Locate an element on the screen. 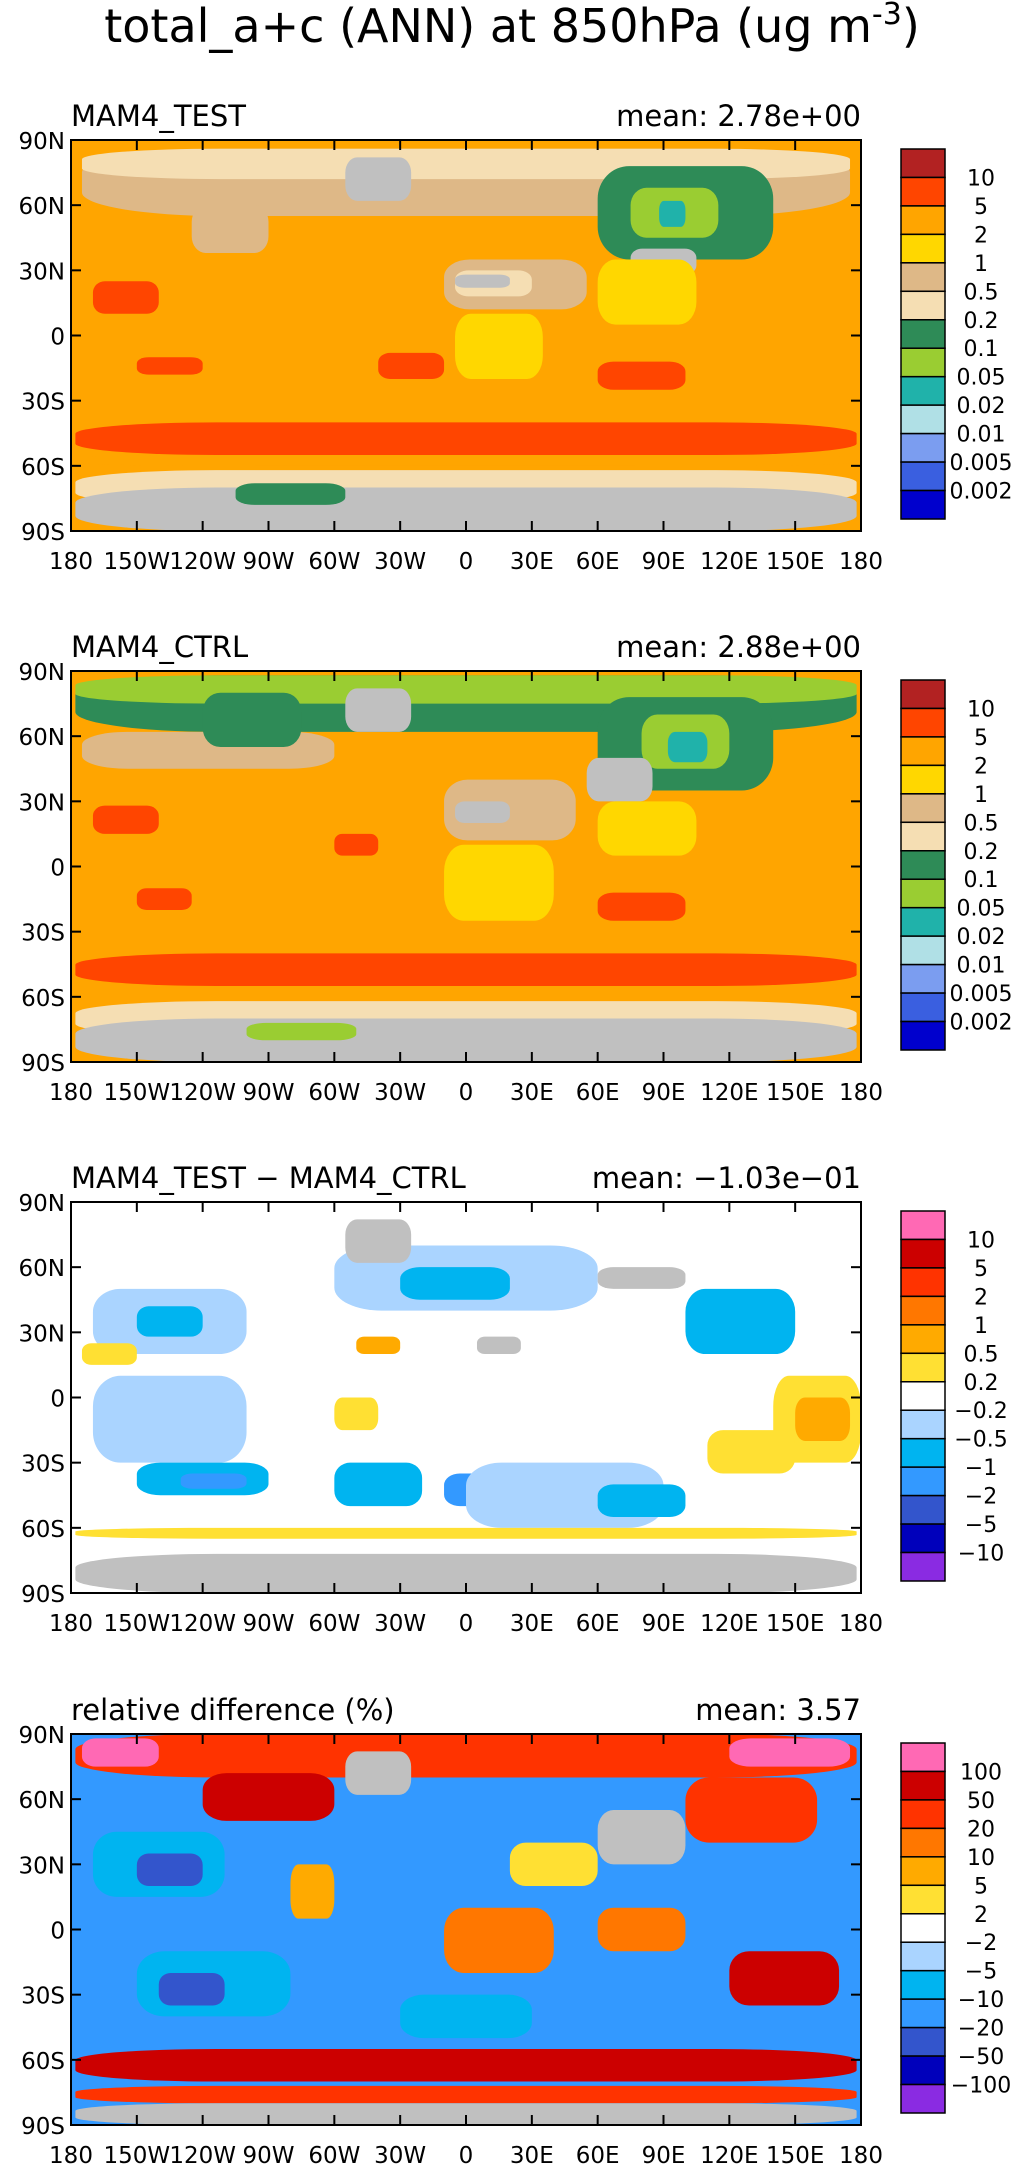  lat-tick-label: 0 is located at coordinates (57, 1400).